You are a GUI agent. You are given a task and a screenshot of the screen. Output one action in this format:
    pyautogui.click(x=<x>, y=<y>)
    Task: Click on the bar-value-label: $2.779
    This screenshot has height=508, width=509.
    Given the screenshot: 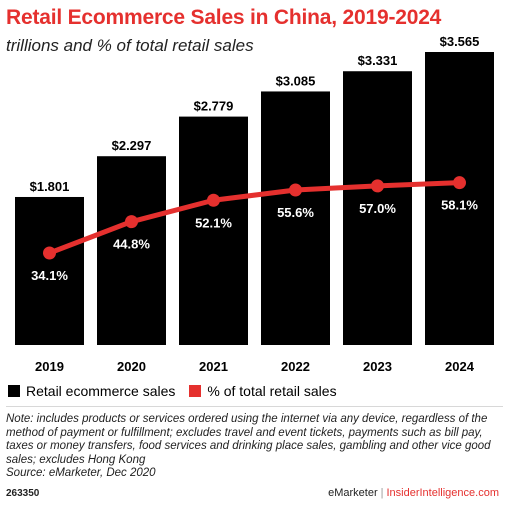 What is the action you would take?
    pyautogui.click(x=214, y=106)
    